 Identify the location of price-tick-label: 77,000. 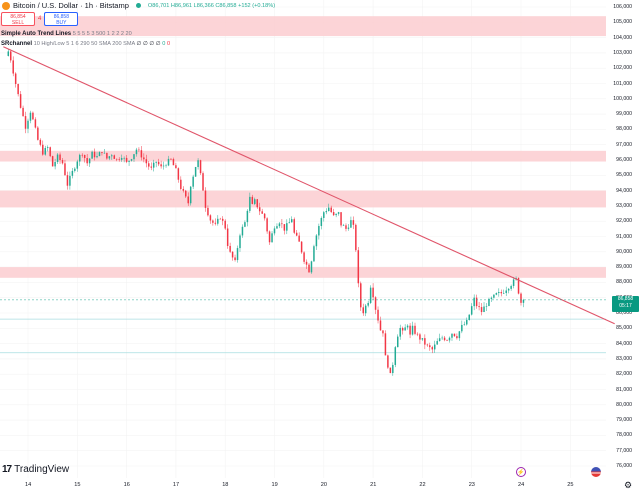
(624, 450).